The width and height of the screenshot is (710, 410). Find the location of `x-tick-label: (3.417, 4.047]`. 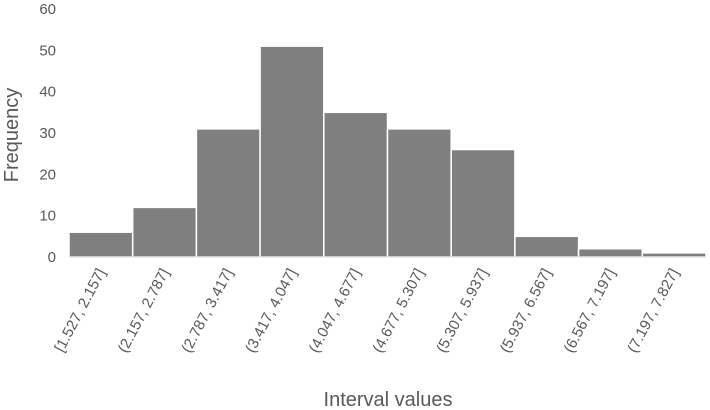

x-tick-label: (3.417, 4.047] is located at coordinates (271, 311).